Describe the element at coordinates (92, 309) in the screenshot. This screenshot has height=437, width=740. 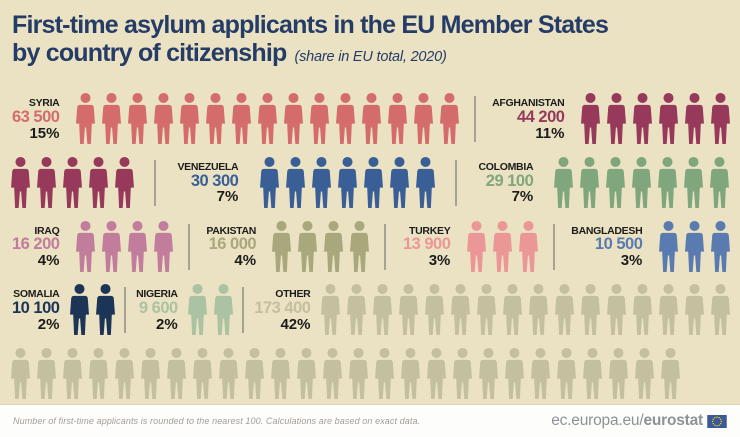
I see `icon-group-somalia` at that location.